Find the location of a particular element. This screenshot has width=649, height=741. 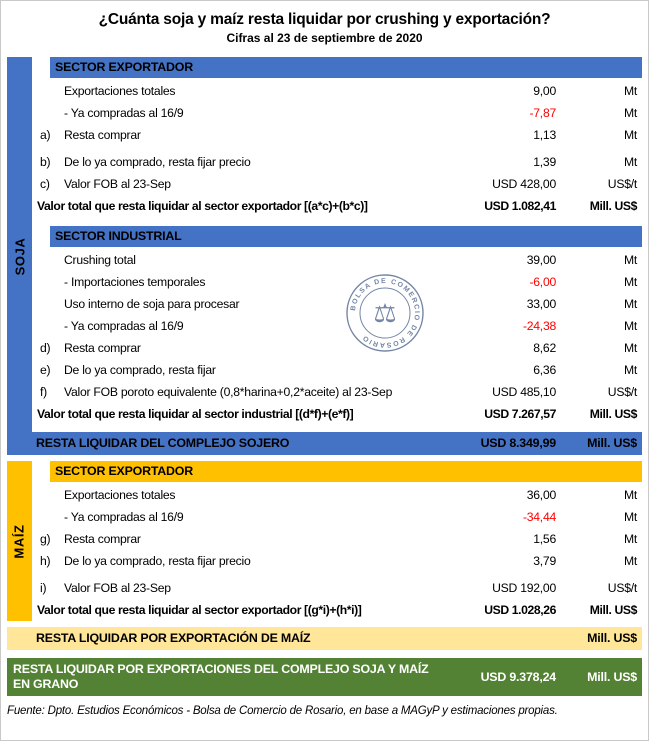

maiz-side-bar: MAÍZ is located at coordinates (19, 541).